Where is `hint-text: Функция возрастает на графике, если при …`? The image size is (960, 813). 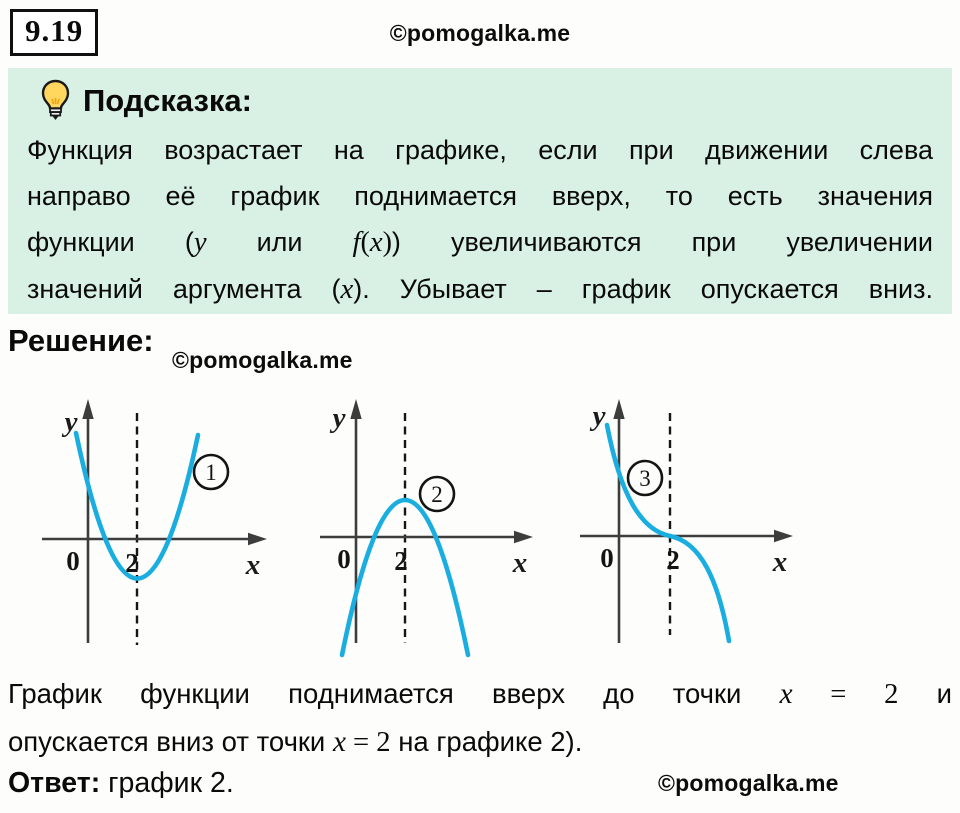 hint-text: Функция возрастает на графике, если при … is located at coordinates (480, 150).